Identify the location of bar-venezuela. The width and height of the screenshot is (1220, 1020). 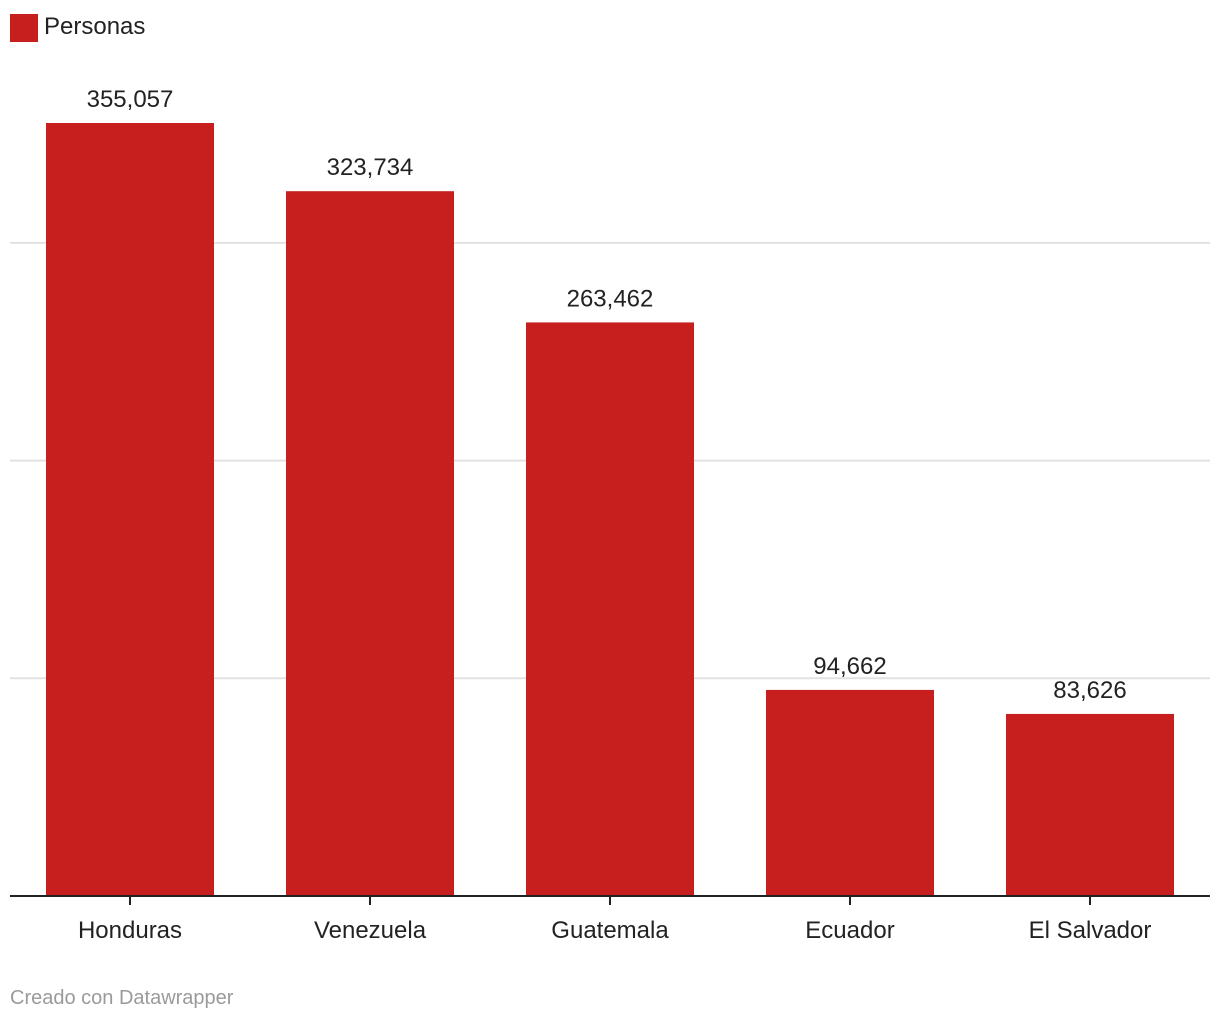
(370, 543).